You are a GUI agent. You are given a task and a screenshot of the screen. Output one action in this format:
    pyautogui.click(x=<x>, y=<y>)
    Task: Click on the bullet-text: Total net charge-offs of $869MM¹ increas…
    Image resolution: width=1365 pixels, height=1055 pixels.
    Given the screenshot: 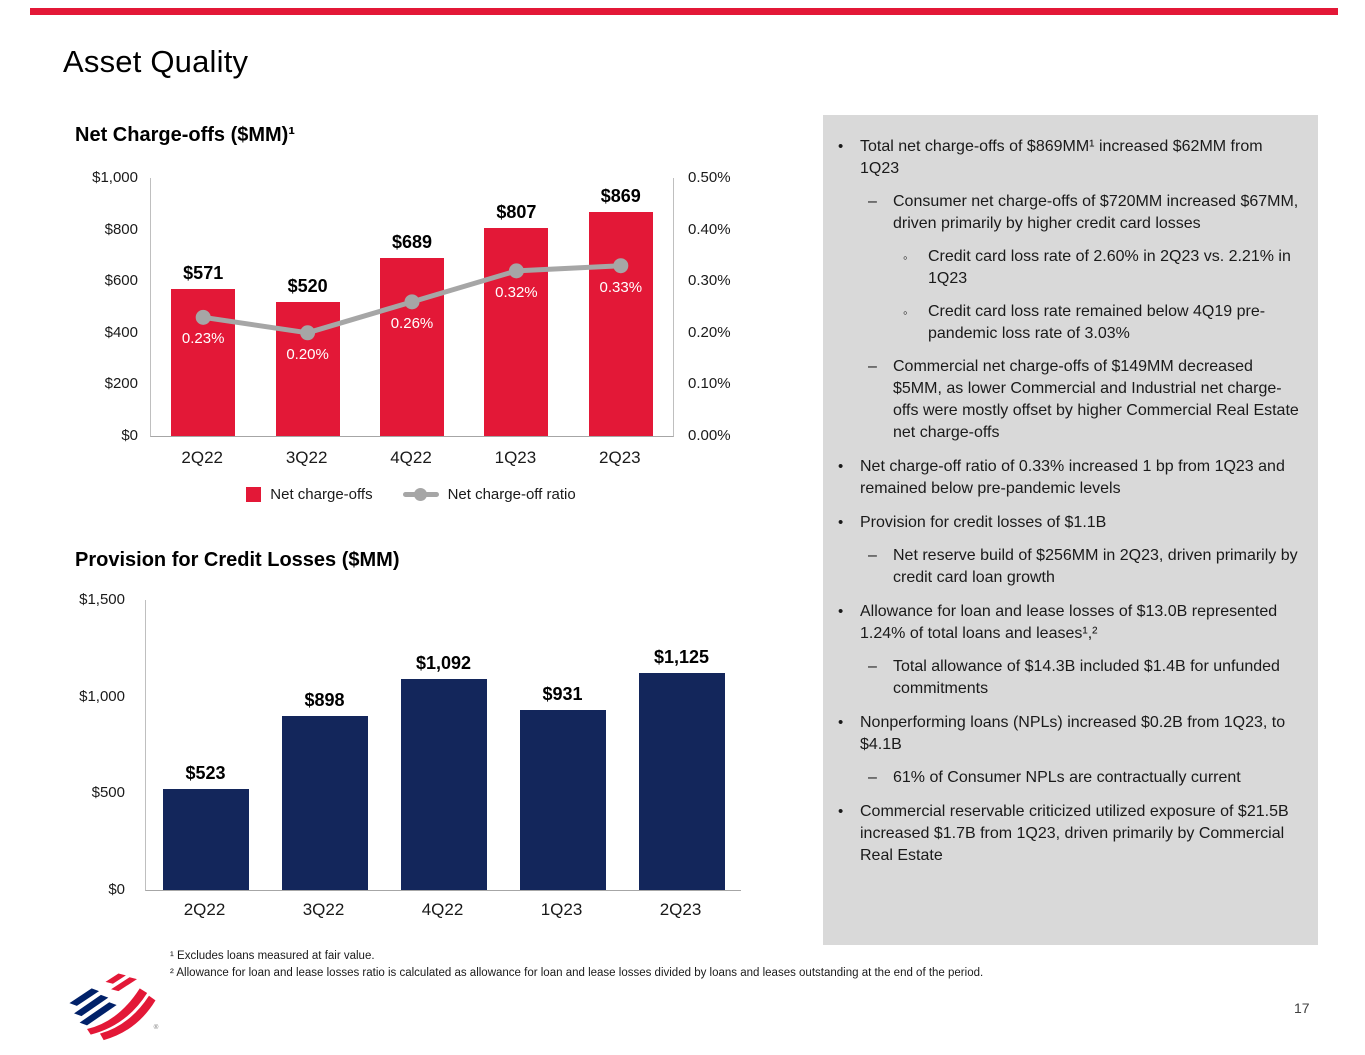 What is the action you would take?
    pyautogui.click(x=1061, y=157)
    